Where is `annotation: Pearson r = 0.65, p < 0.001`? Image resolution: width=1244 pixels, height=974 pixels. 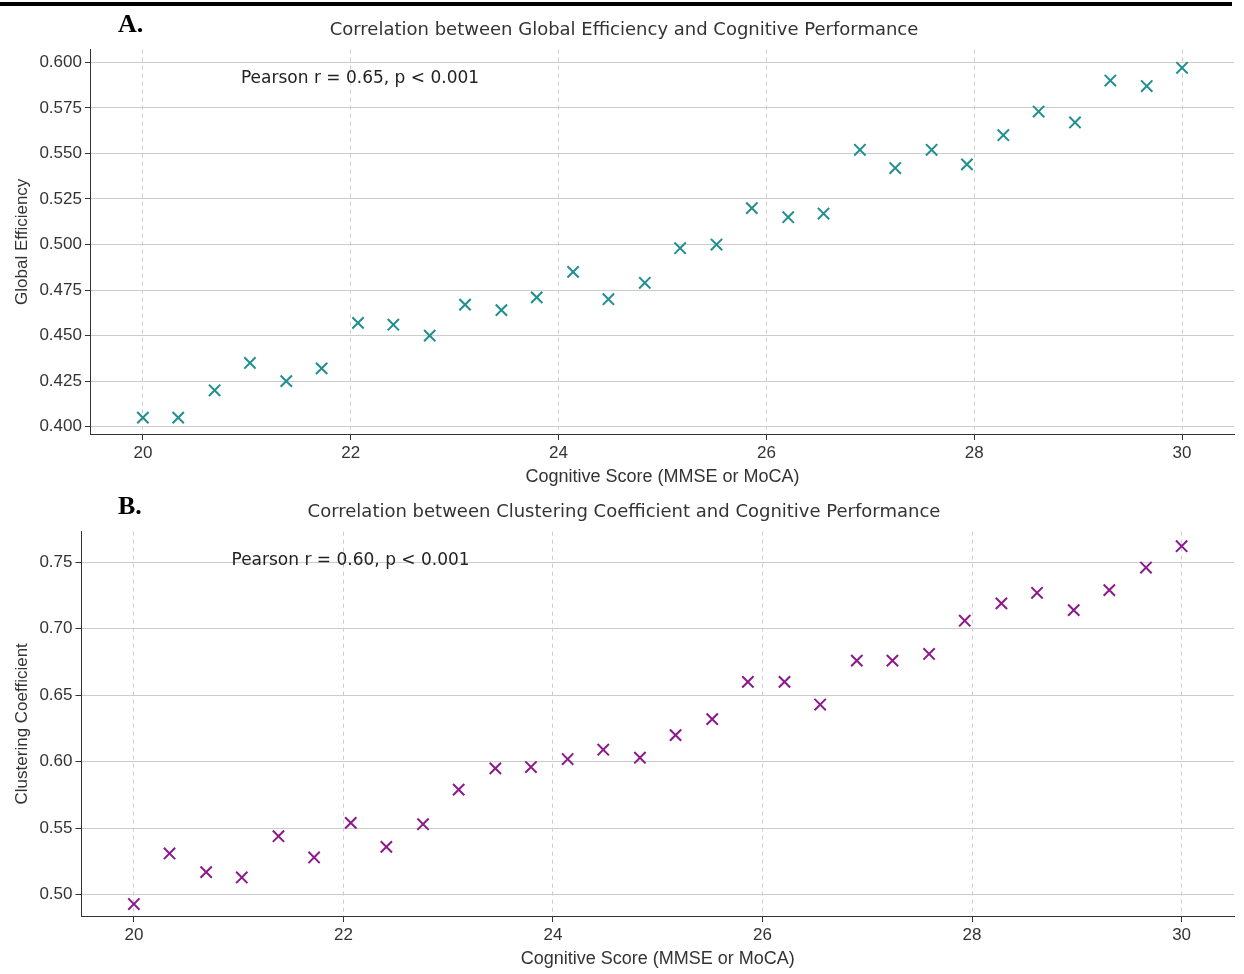
annotation: Pearson r = 0.65, p < 0.001 is located at coordinates (360, 76).